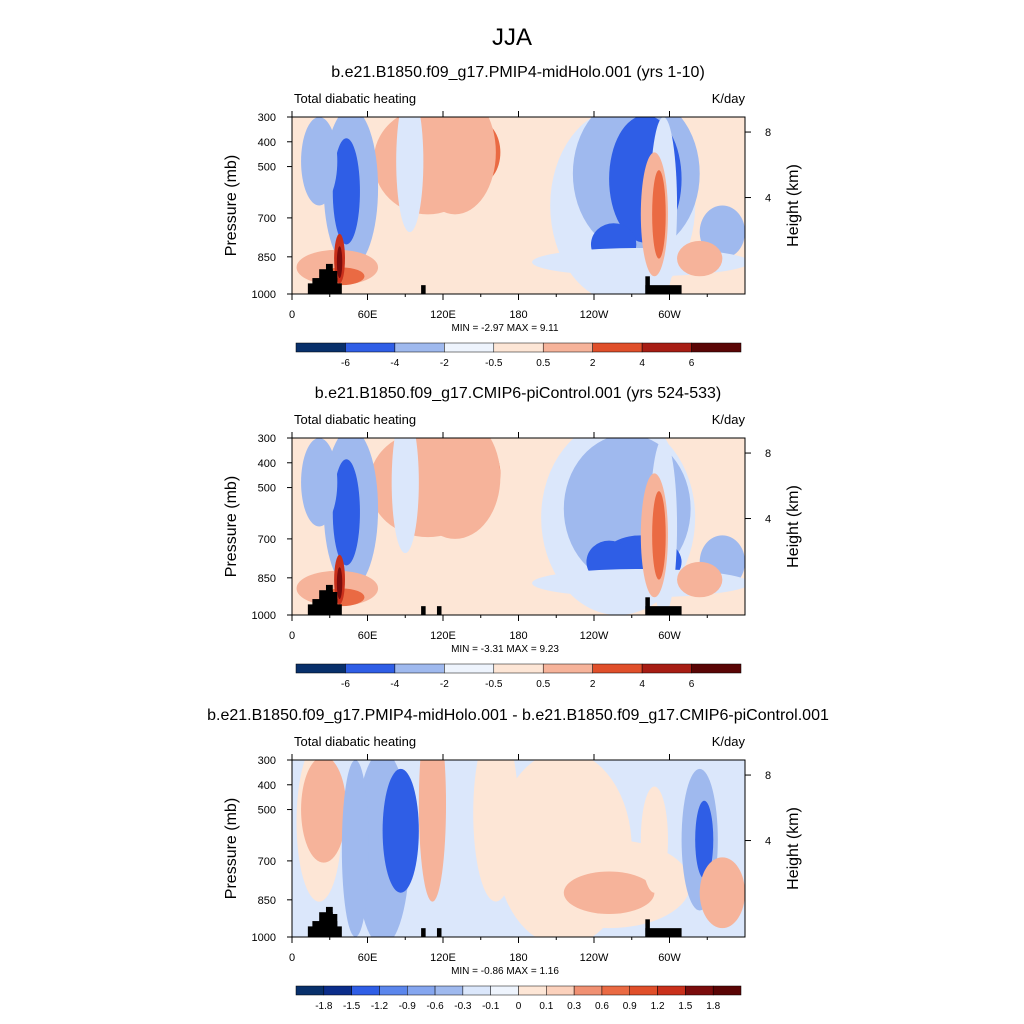  I want to click on heating-field, so click(518, 526).